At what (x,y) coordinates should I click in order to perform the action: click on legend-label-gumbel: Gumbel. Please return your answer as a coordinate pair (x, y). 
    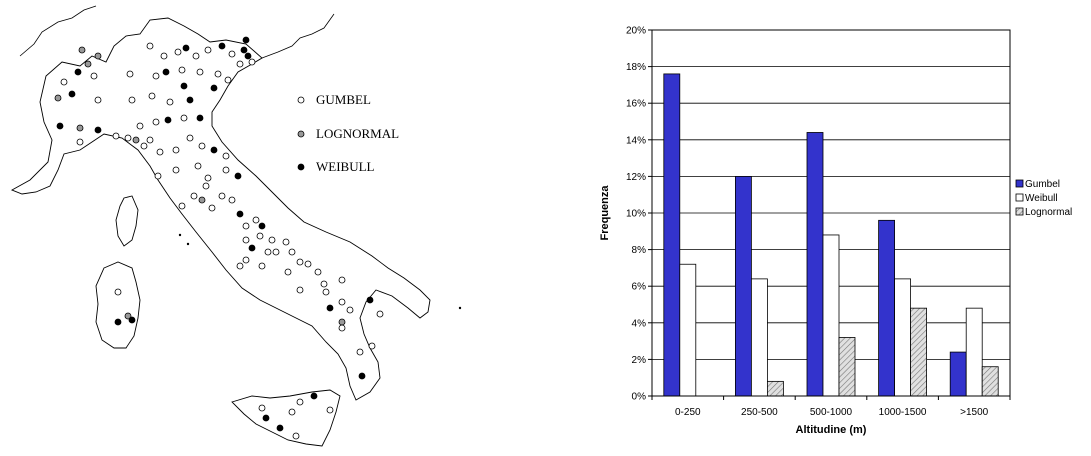
    Looking at the image, I should click on (1042, 184).